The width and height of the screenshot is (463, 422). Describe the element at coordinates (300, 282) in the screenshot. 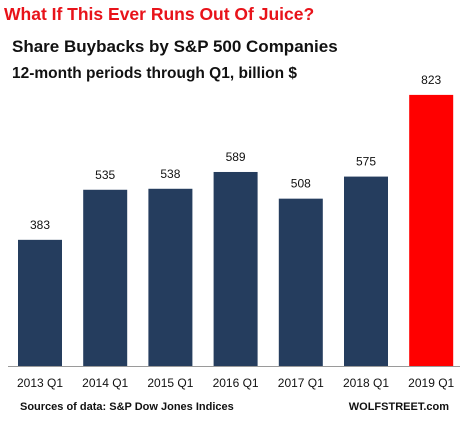

I see `bar-2017-q1` at that location.